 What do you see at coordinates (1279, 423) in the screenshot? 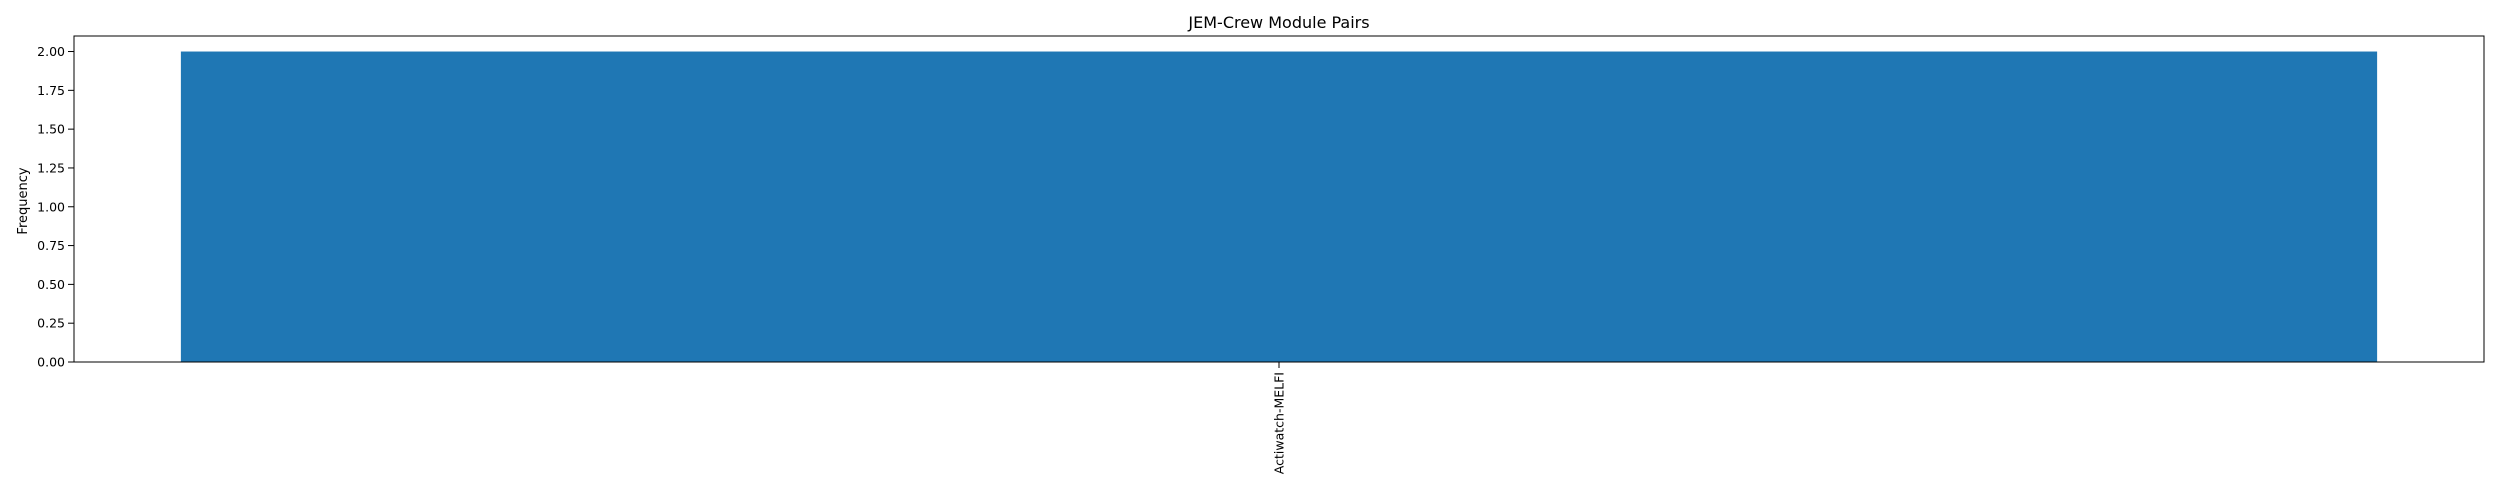
I see `x-tick-label: Actiwatch-MELFI` at bounding box center [1279, 423].